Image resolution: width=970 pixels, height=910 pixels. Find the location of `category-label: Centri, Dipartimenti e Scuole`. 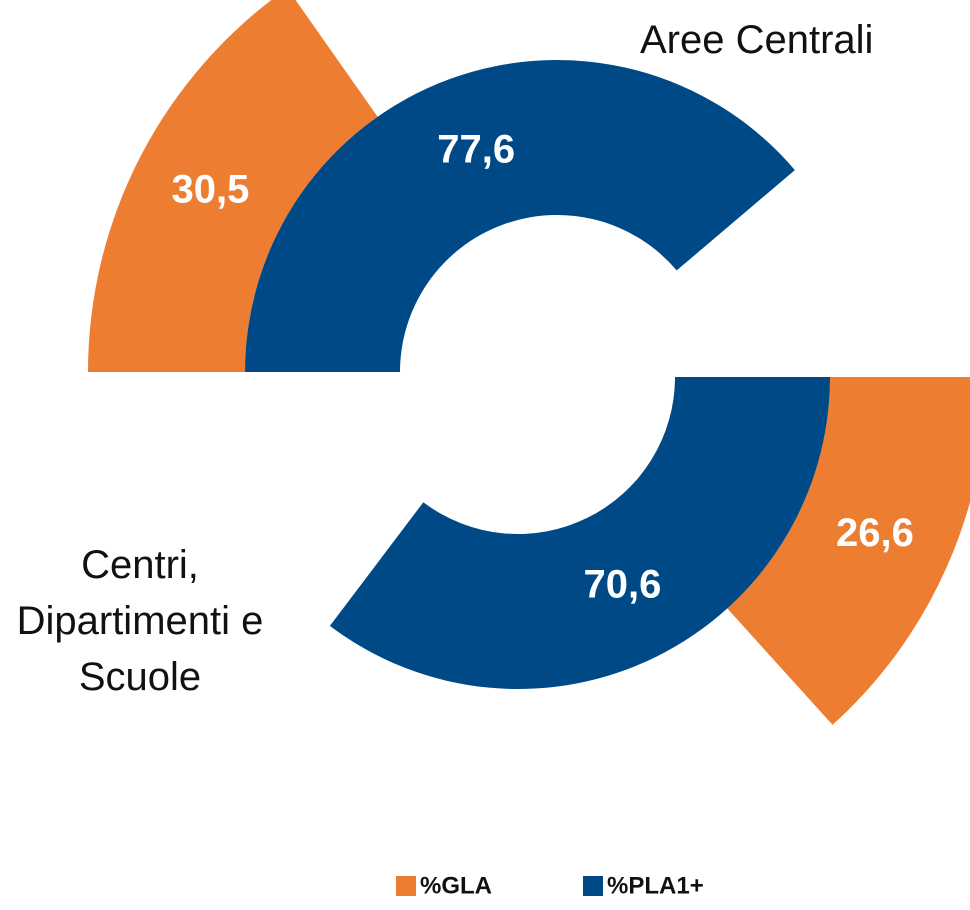

category-label: Centri, Dipartimenti e Scuole is located at coordinates (140, 621).